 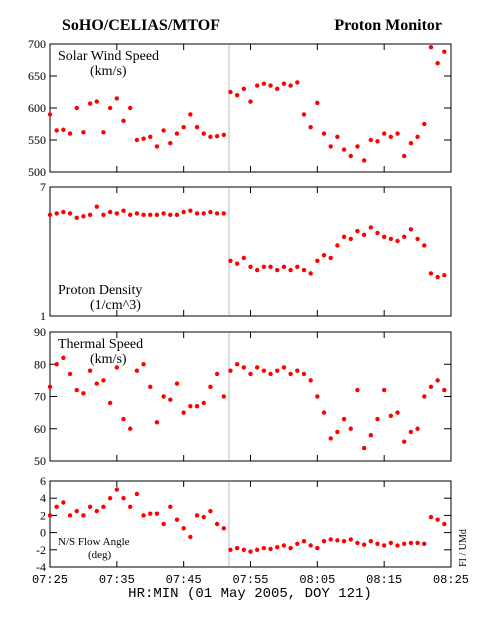 What do you see at coordinates (100, 290) in the screenshot?
I see `panel-title: Proton Density` at bounding box center [100, 290].